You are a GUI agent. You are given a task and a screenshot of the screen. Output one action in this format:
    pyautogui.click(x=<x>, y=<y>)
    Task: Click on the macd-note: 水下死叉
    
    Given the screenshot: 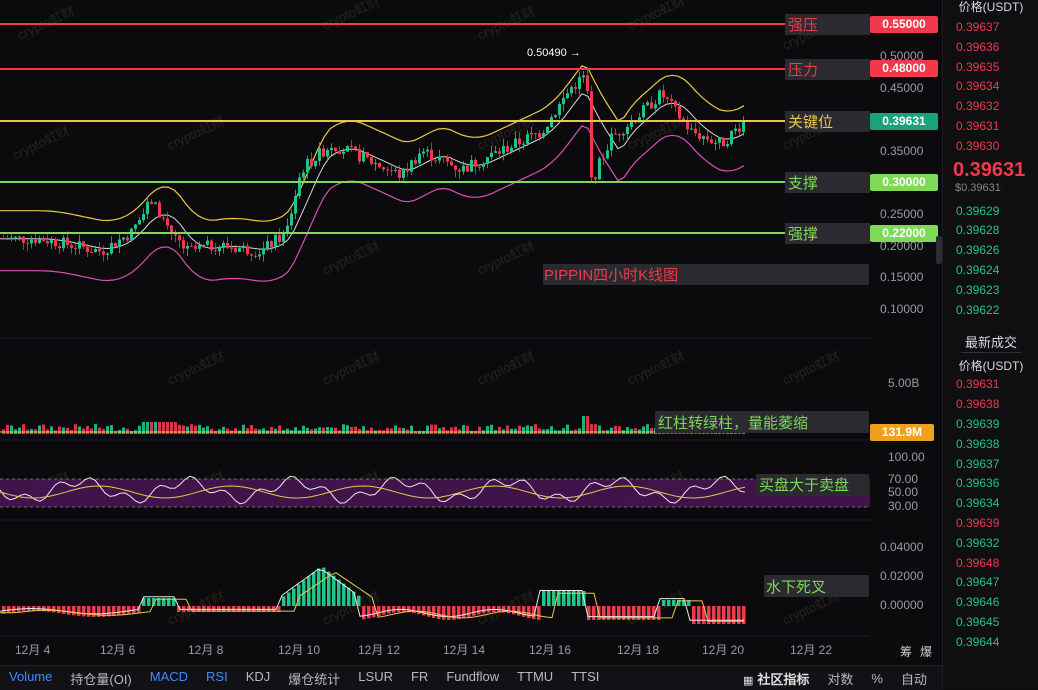 What is the action you would take?
    pyautogui.click(x=796, y=587)
    